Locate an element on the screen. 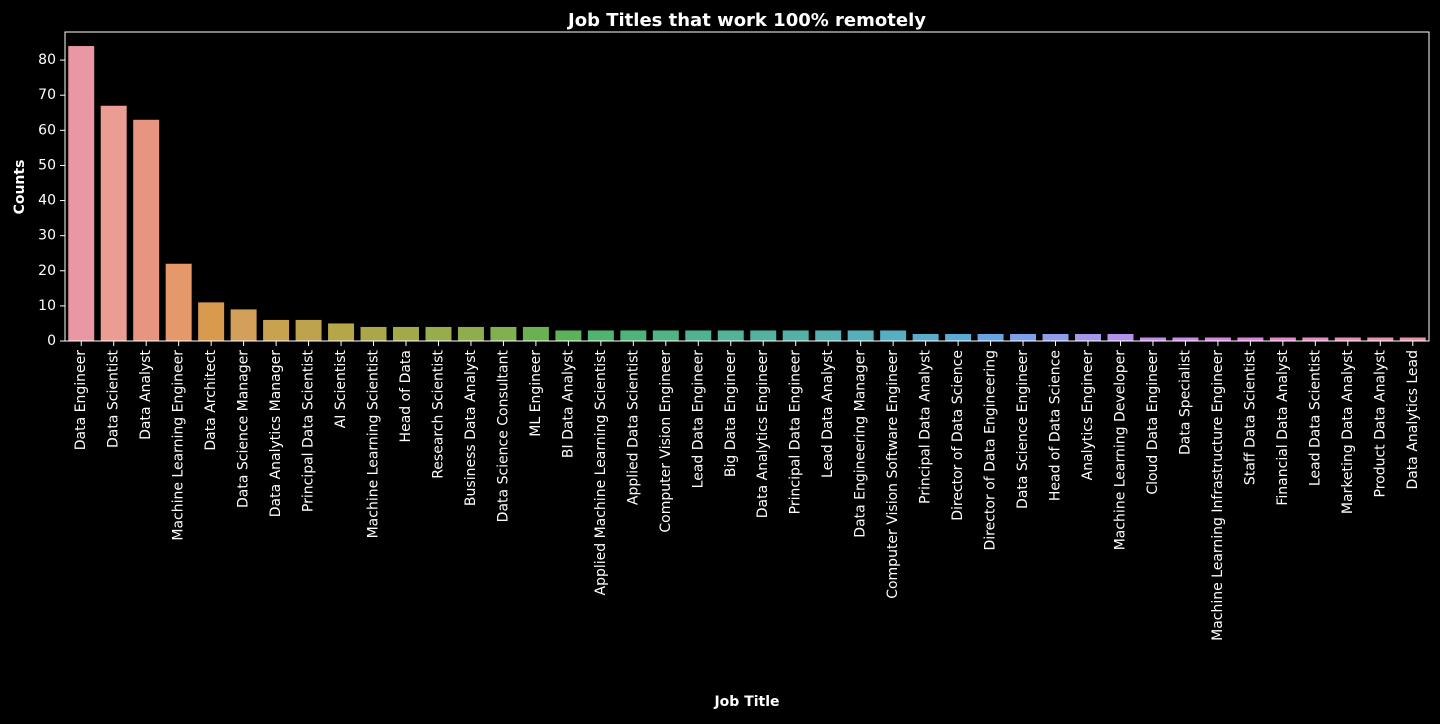  x-tick-label: Computer Vision Software Engineer is located at coordinates (893, 474).